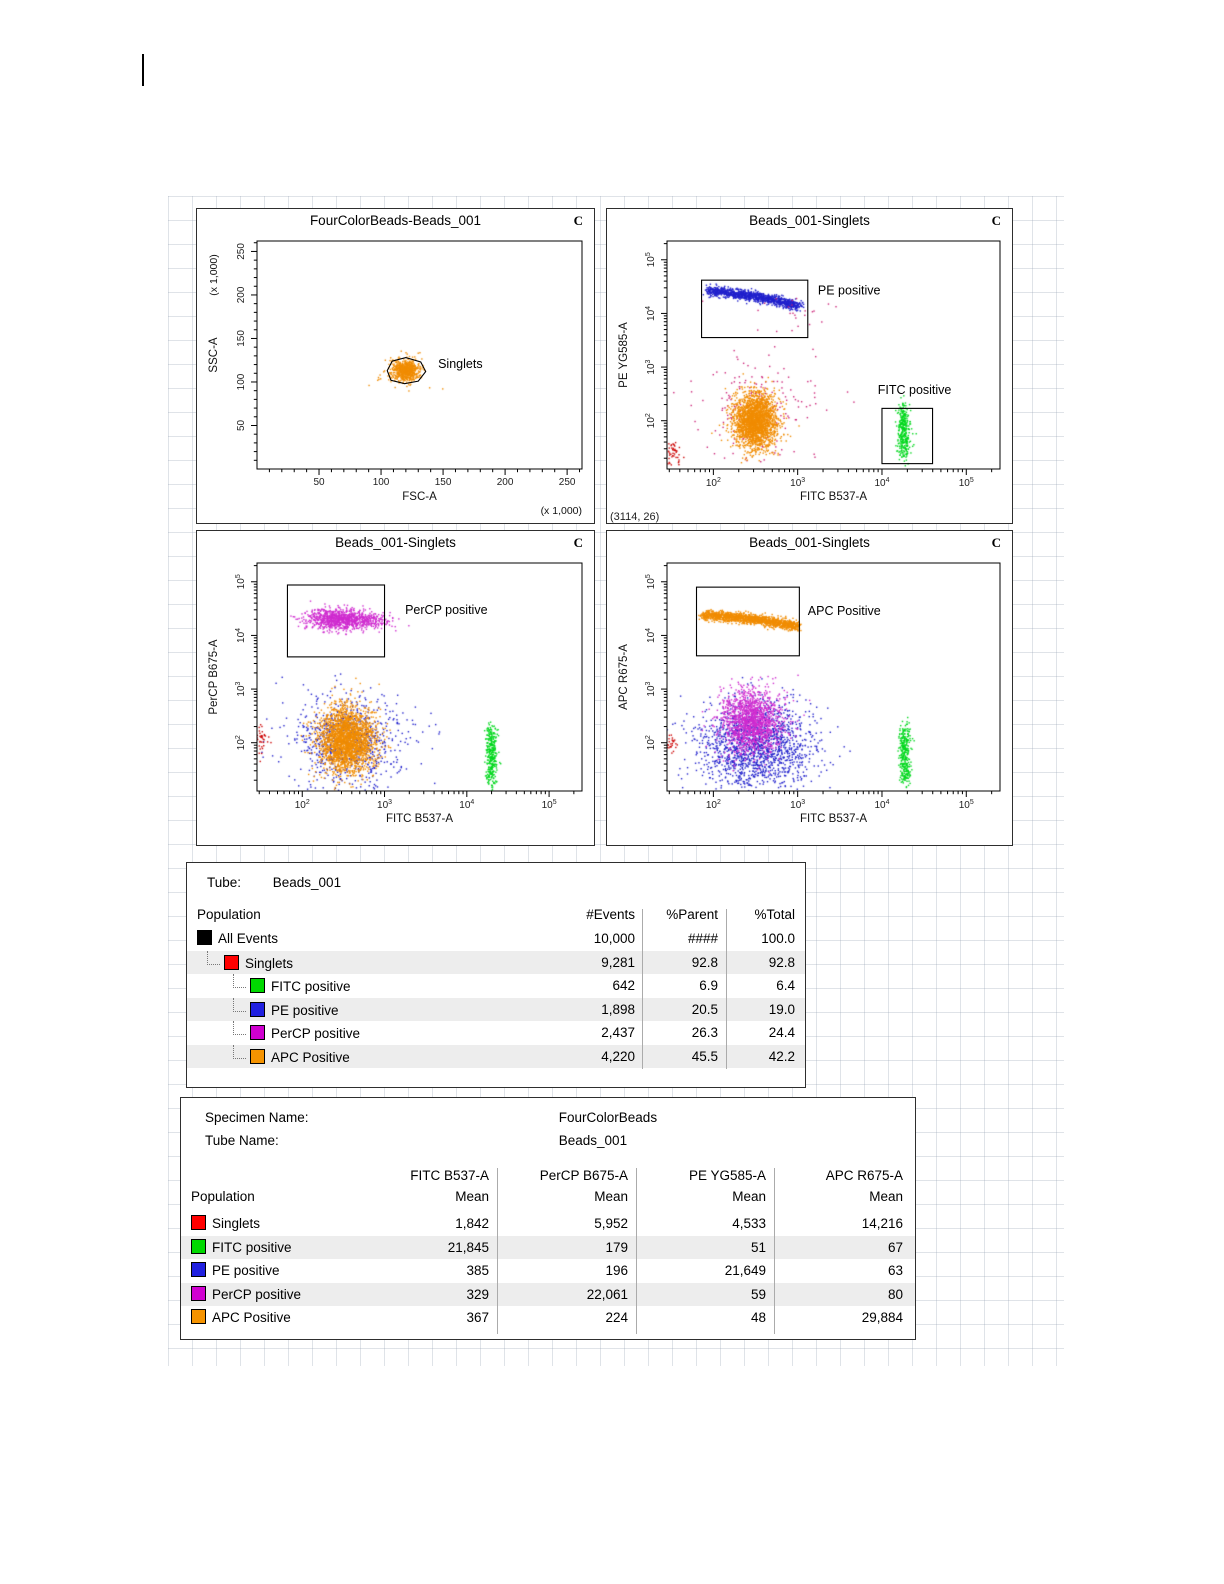  What do you see at coordinates (882, 1223) in the screenshot?
I see `stat-value: 14,216` at bounding box center [882, 1223].